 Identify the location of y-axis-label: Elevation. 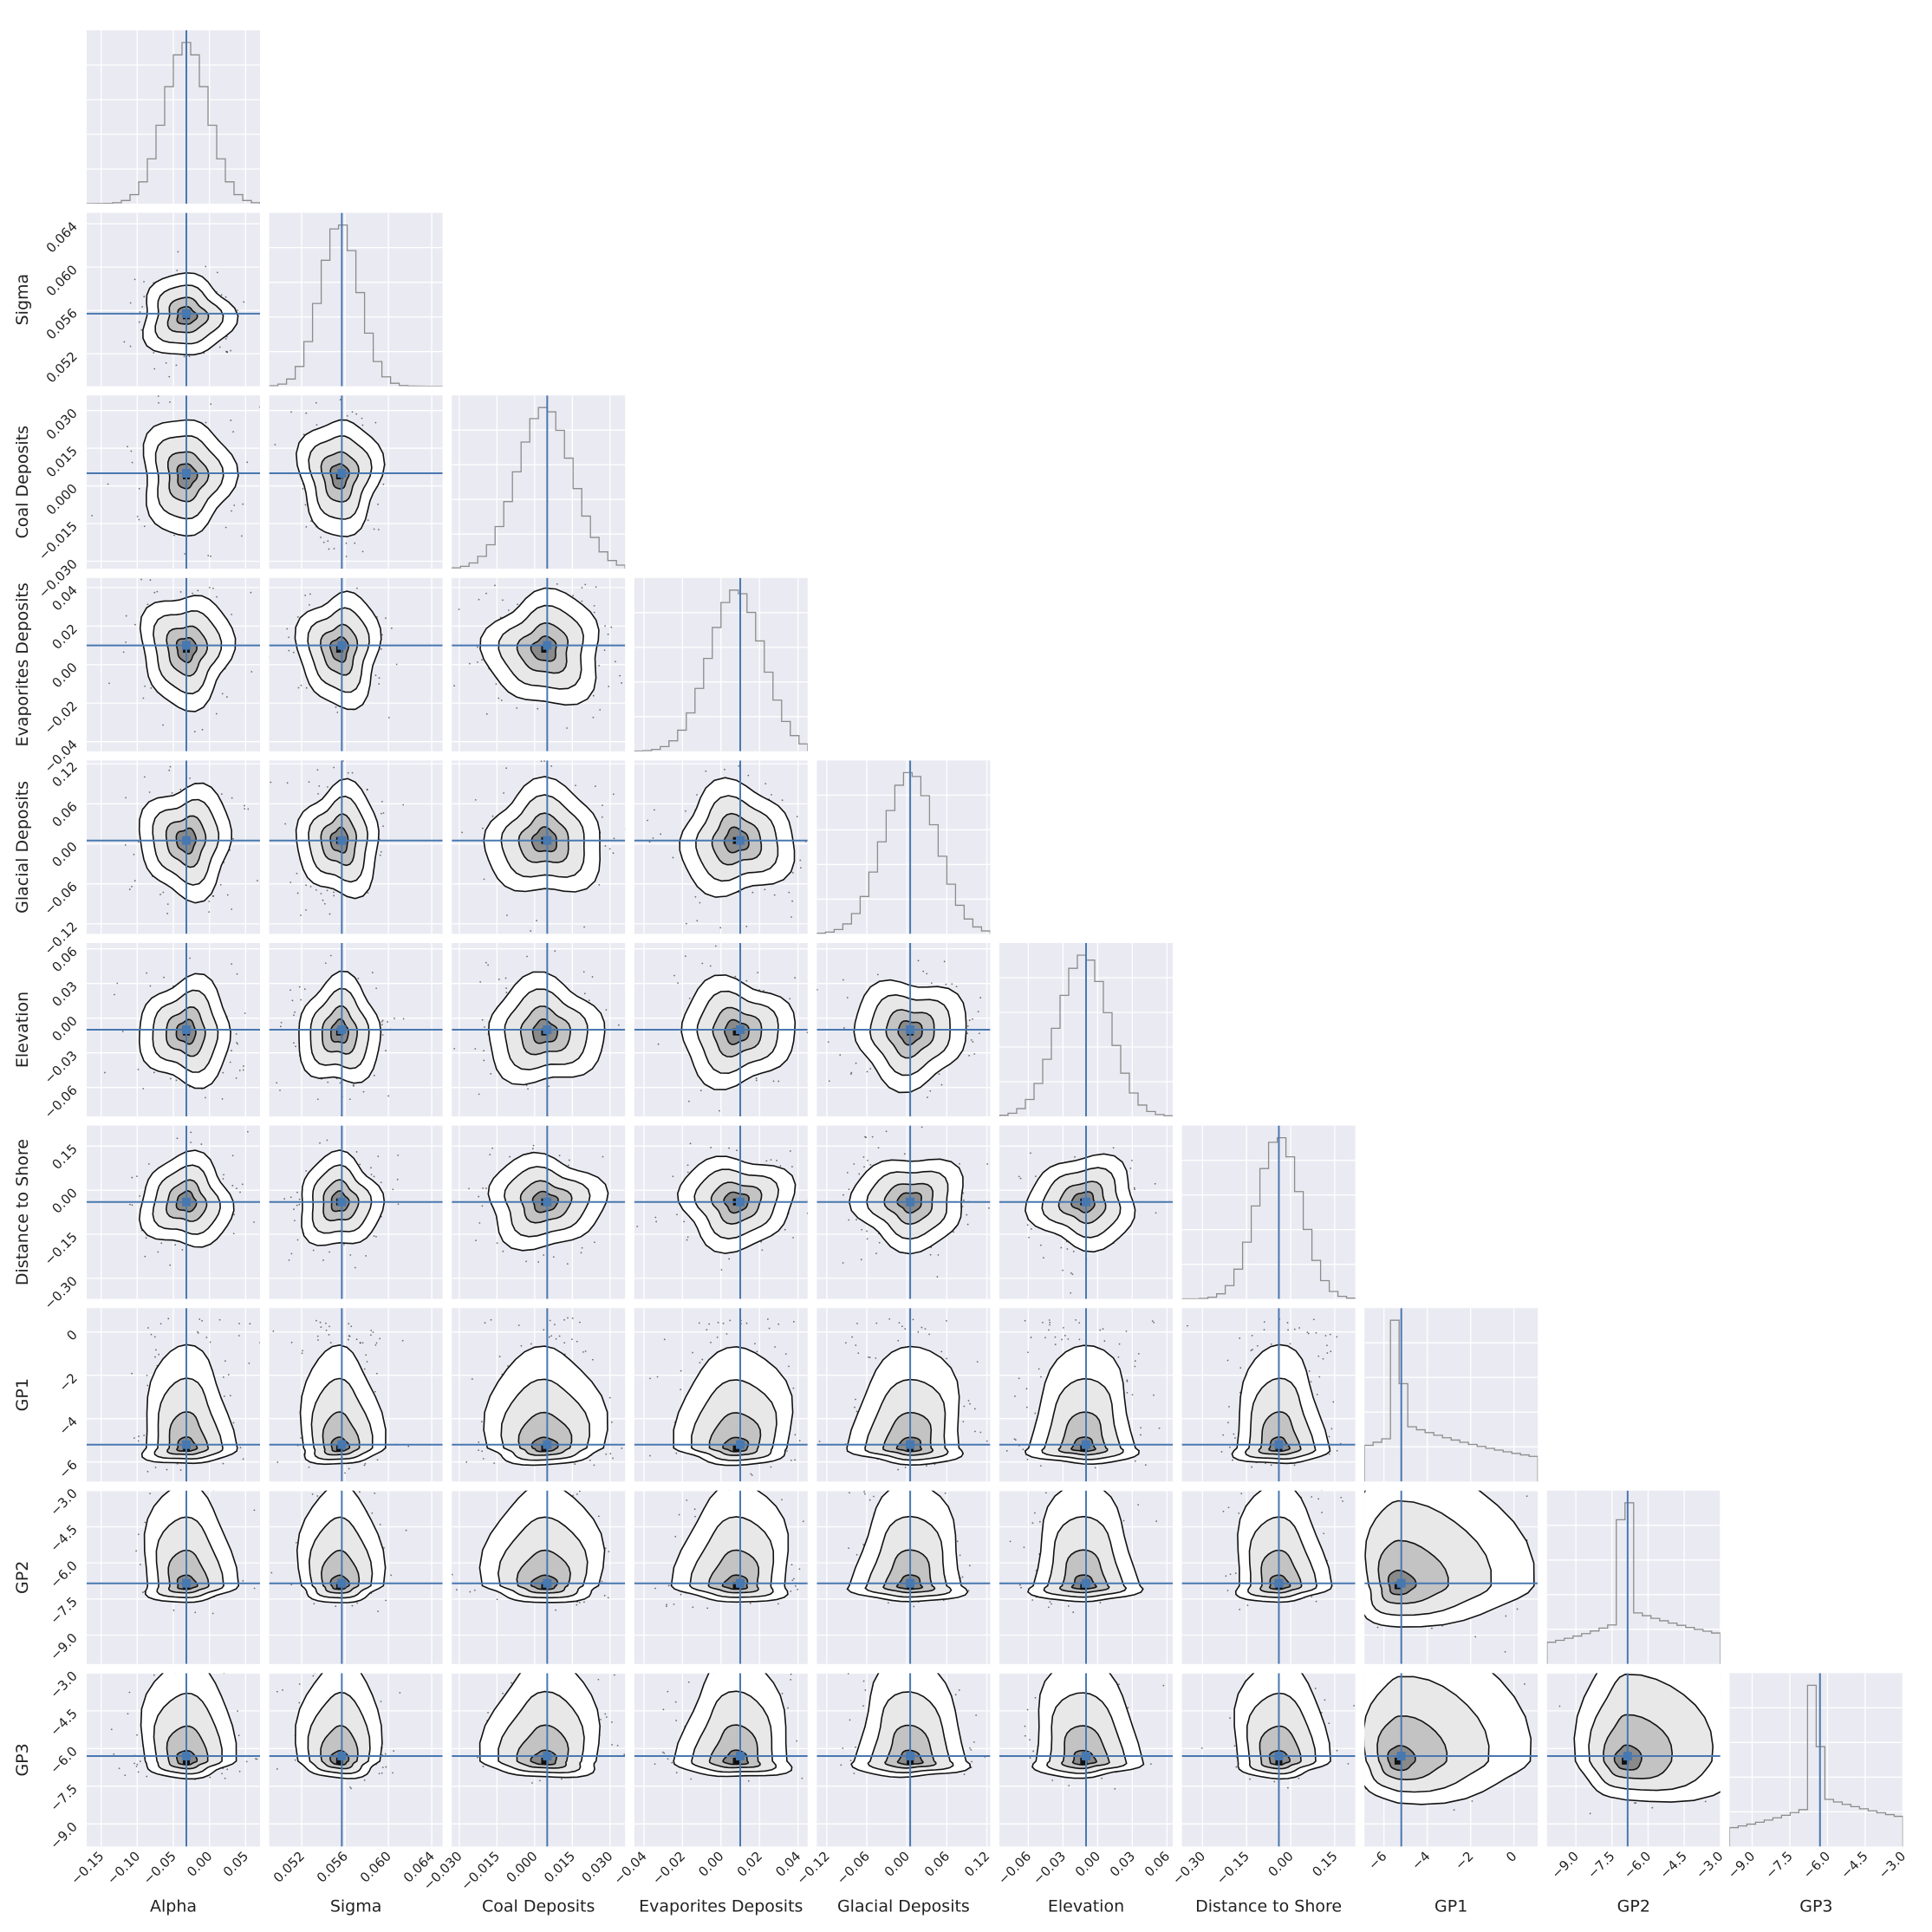
(22, 1030).